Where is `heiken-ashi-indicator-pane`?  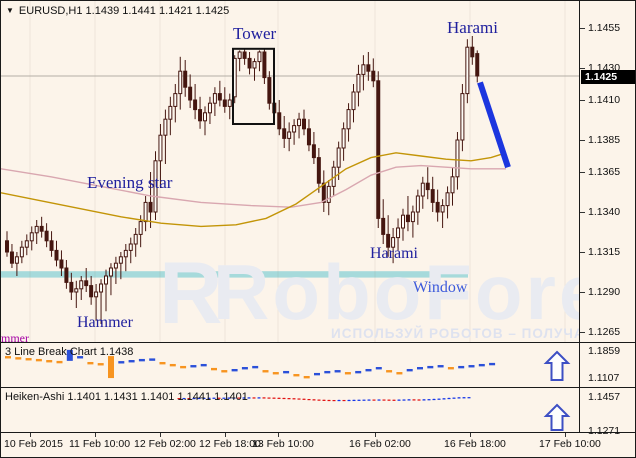
heiken-ashi-indicator-pane is located at coordinates (374, 413).